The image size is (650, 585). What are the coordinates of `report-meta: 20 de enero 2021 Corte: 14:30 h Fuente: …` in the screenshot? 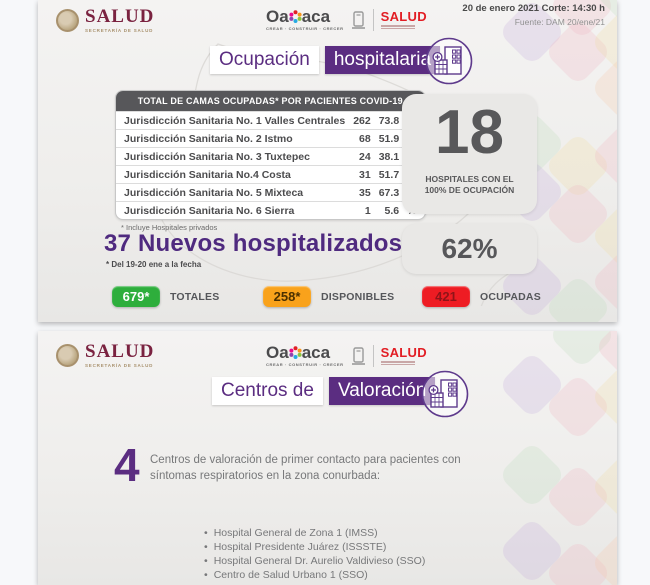 It's located at (533, 15).